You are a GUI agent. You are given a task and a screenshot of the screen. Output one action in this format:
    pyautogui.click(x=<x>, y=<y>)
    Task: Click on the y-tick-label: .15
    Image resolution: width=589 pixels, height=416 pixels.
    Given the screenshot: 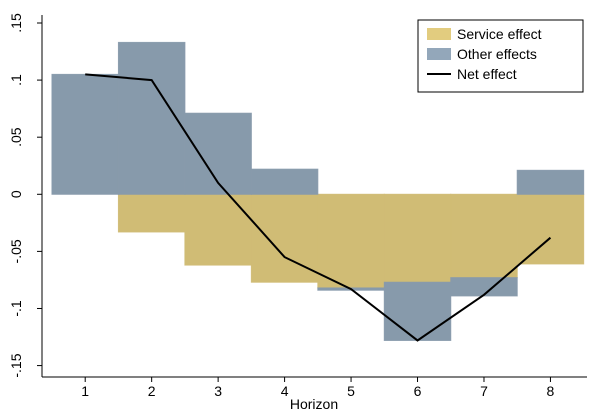 What is the action you would take?
    pyautogui.click(x=16, y=23)
    